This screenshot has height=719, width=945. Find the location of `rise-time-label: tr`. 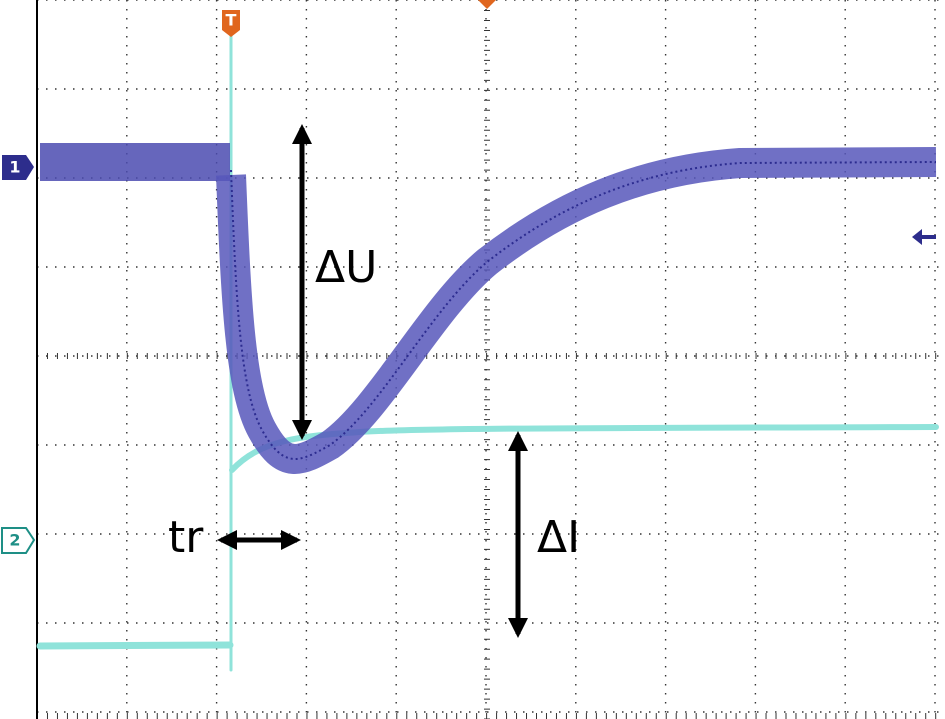

rise-time-label: tr is located at coordinates (186, 537).